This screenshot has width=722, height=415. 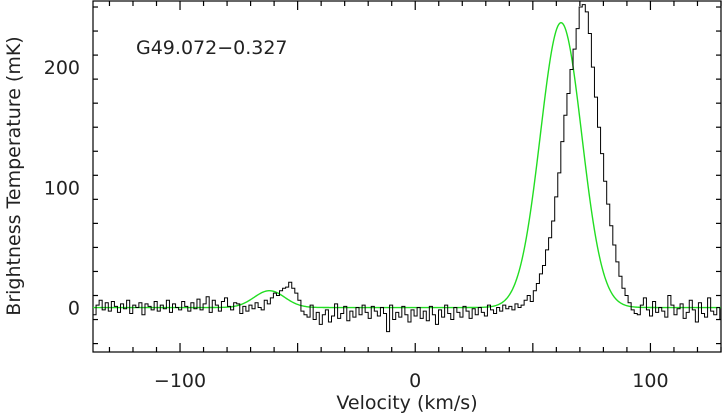 What do you see at coordinates (74, 309) in the screenshot?
I see `y-tick-label: 0` at bounding box center [74, 309].